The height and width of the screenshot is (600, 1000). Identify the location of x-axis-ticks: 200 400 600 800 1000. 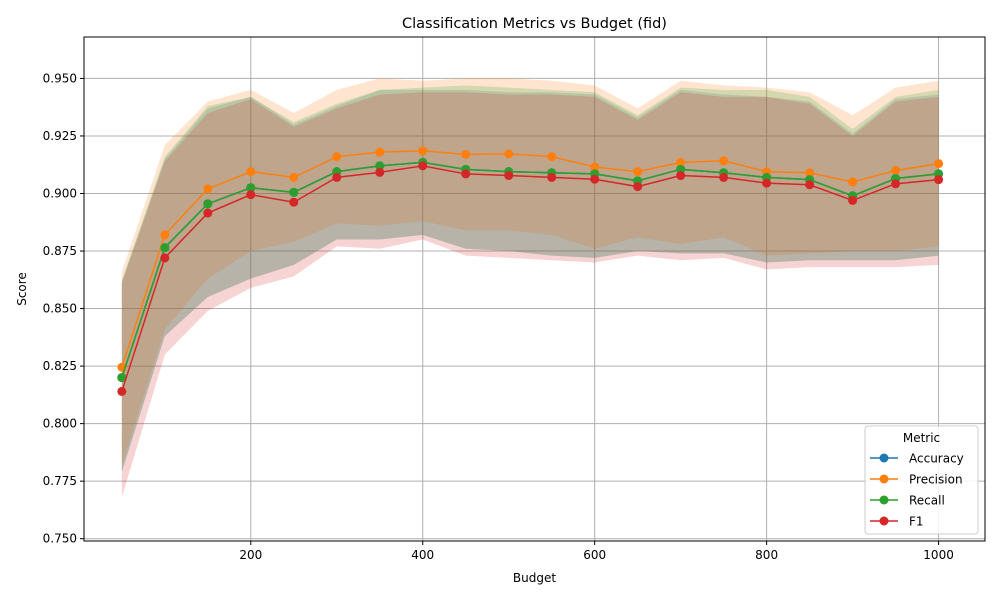
(596, 551).